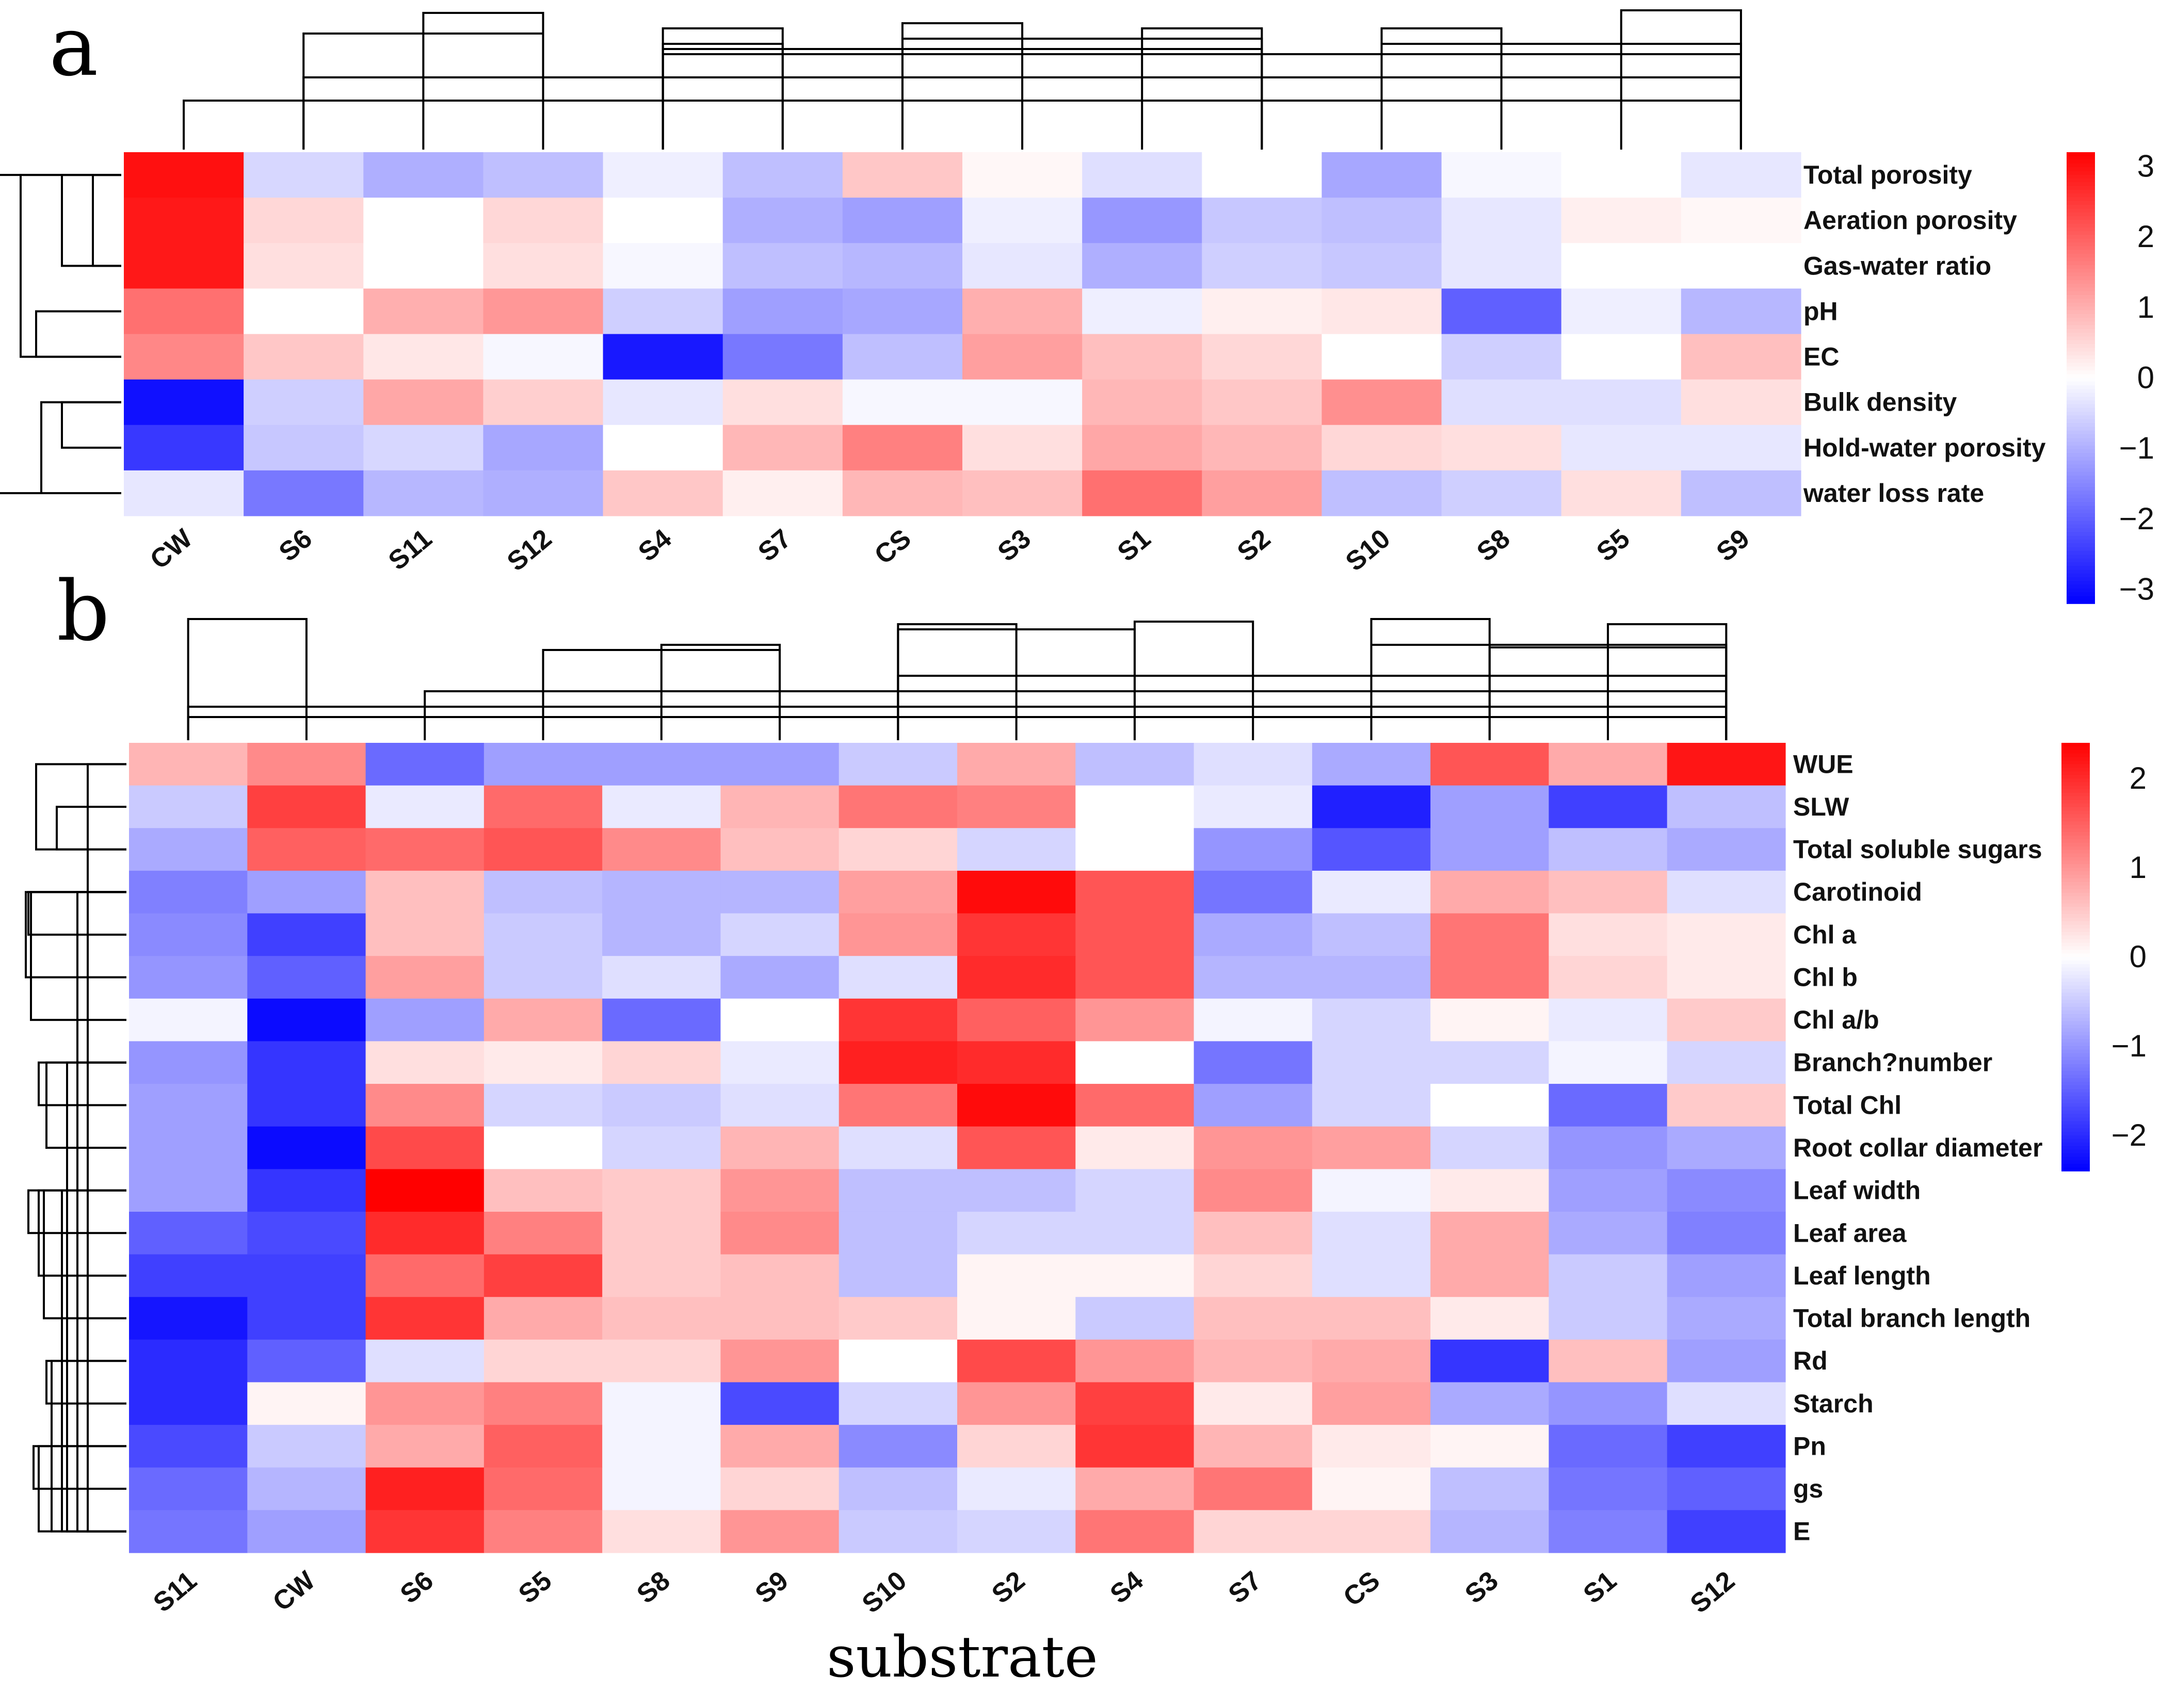 The width and height of the screenshot is (2176, 1708). I want to click on row-label: Pn, so click(1810, 1446).